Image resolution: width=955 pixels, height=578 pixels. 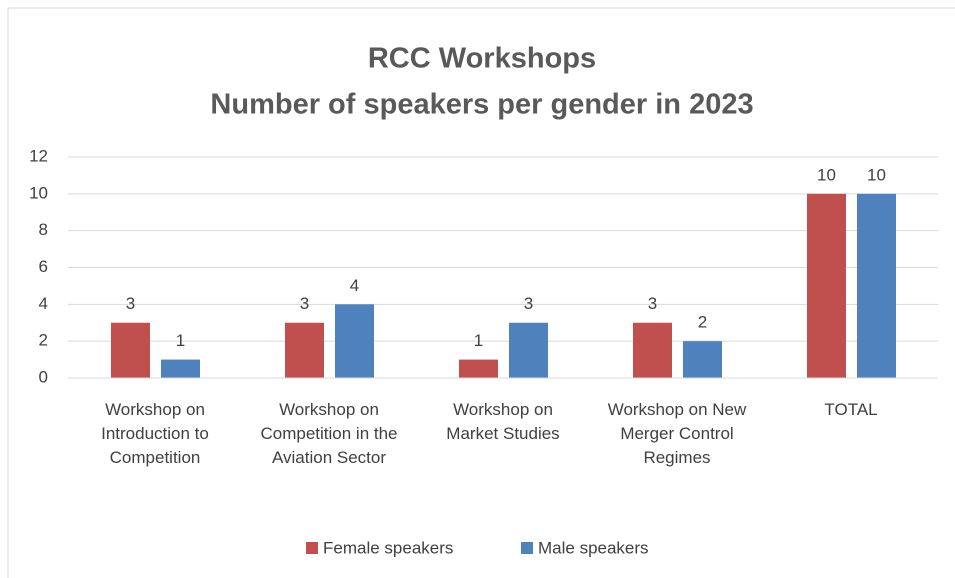 I want to click on x-tick-label: Workshop on New Merger Control Regimes, so click(x=677, y=433).